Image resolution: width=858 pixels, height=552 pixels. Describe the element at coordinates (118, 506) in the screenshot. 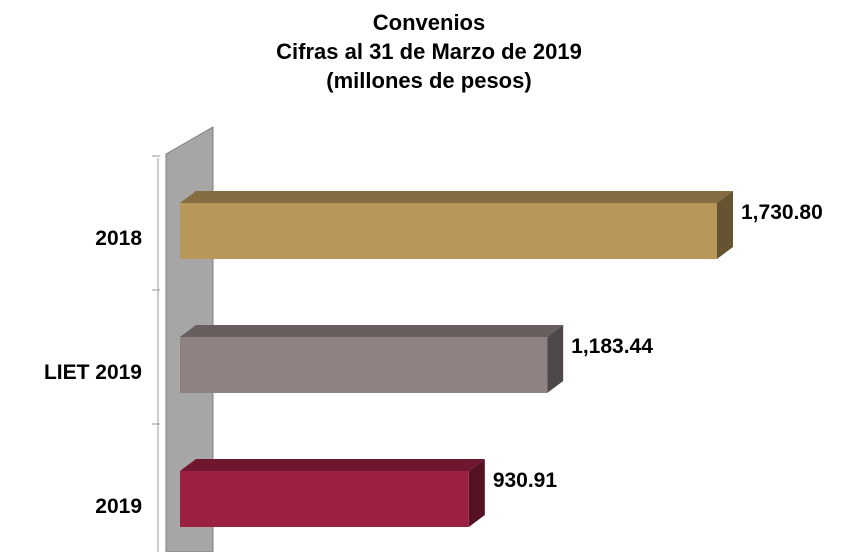

I see `category-label: 2019` at that location.